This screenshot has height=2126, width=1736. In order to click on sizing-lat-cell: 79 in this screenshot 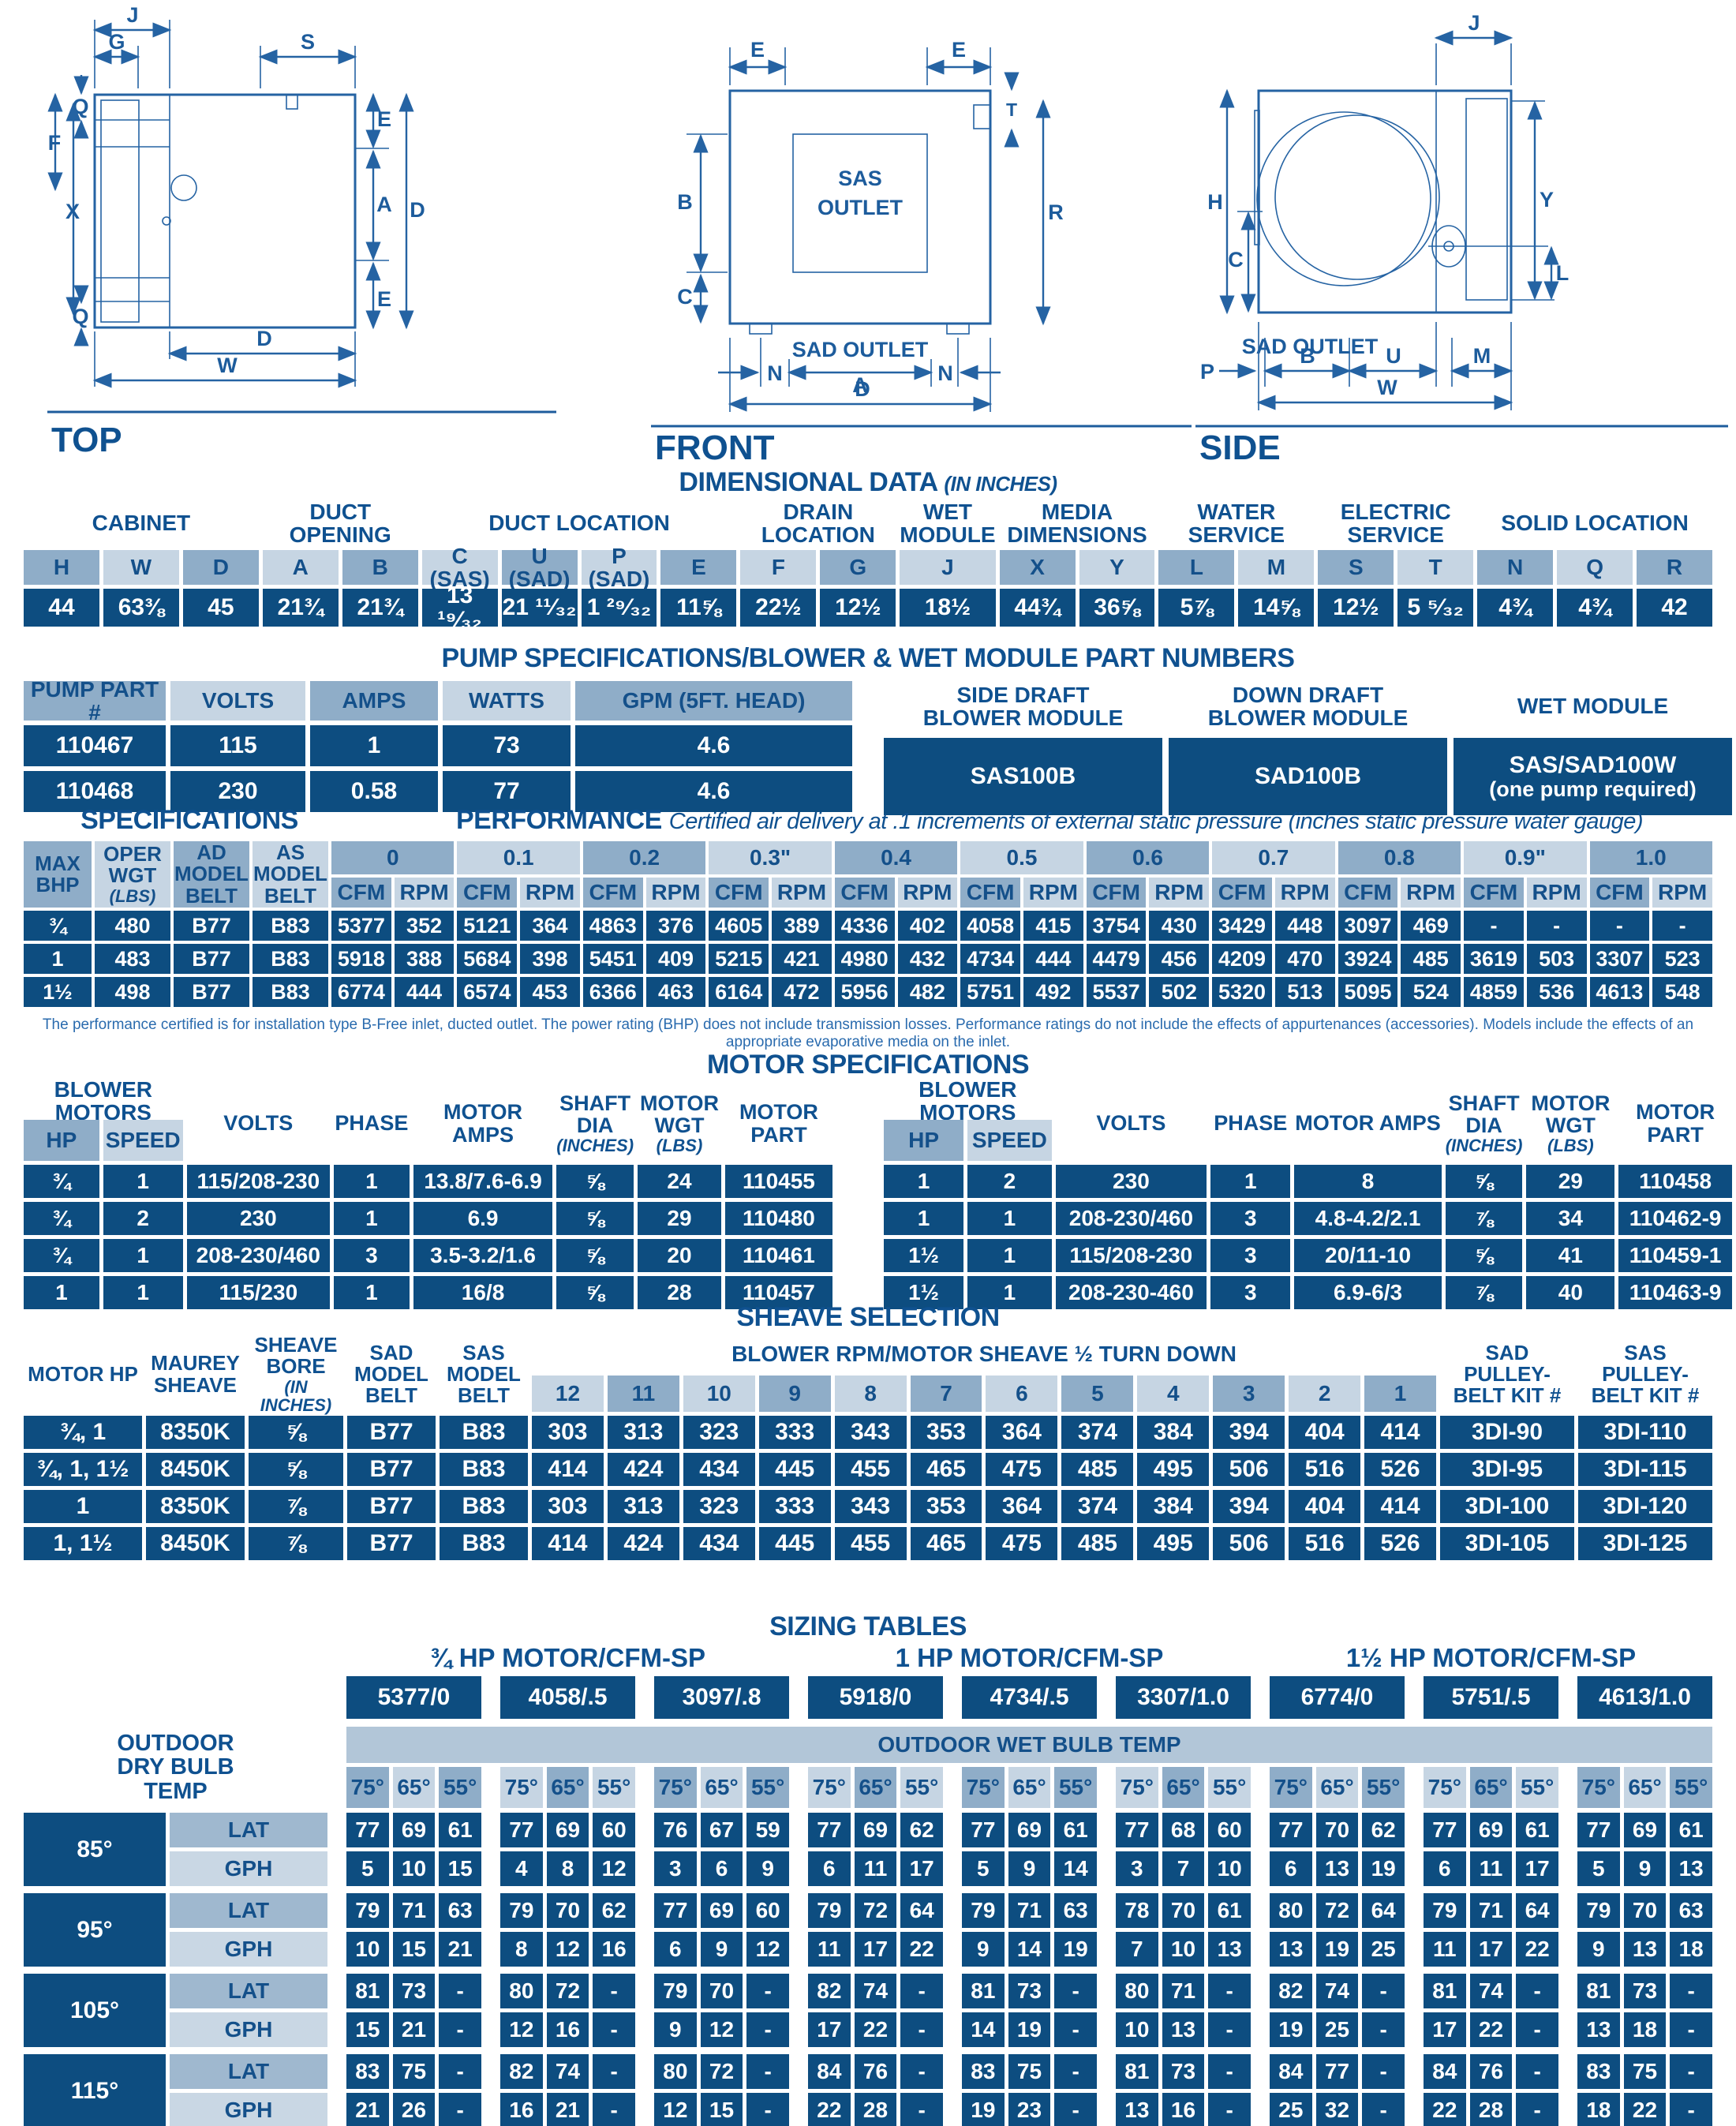, I will do `click(675, 1991)`.